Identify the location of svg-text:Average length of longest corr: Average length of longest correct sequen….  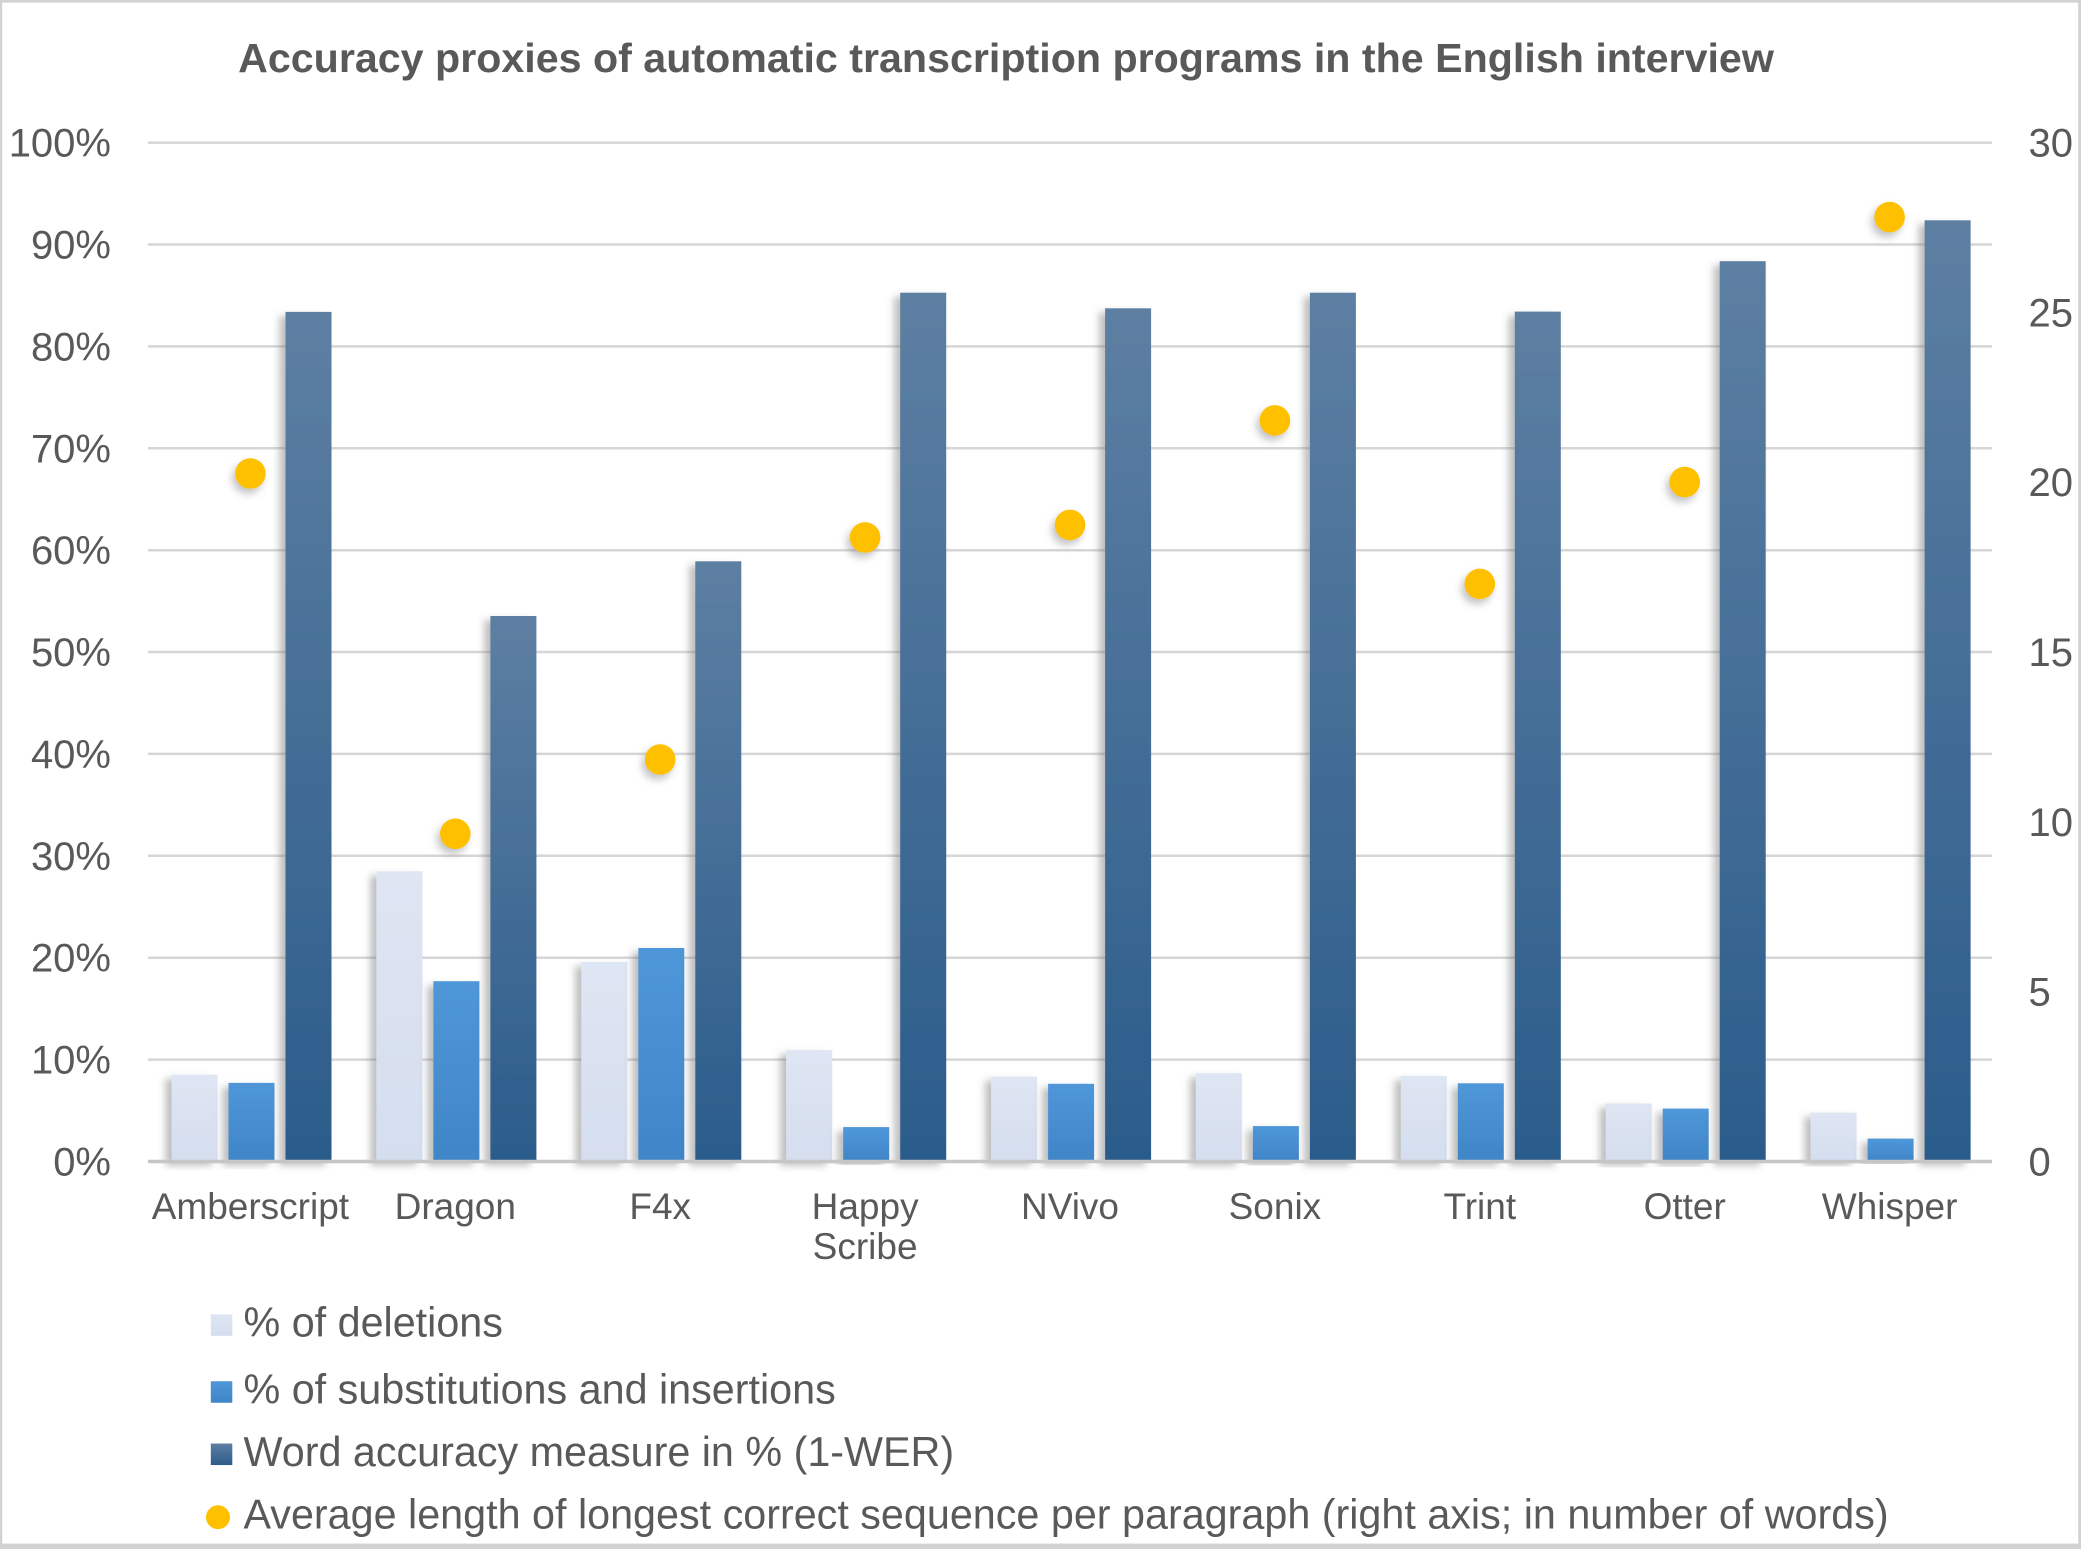
(1066, 1515).